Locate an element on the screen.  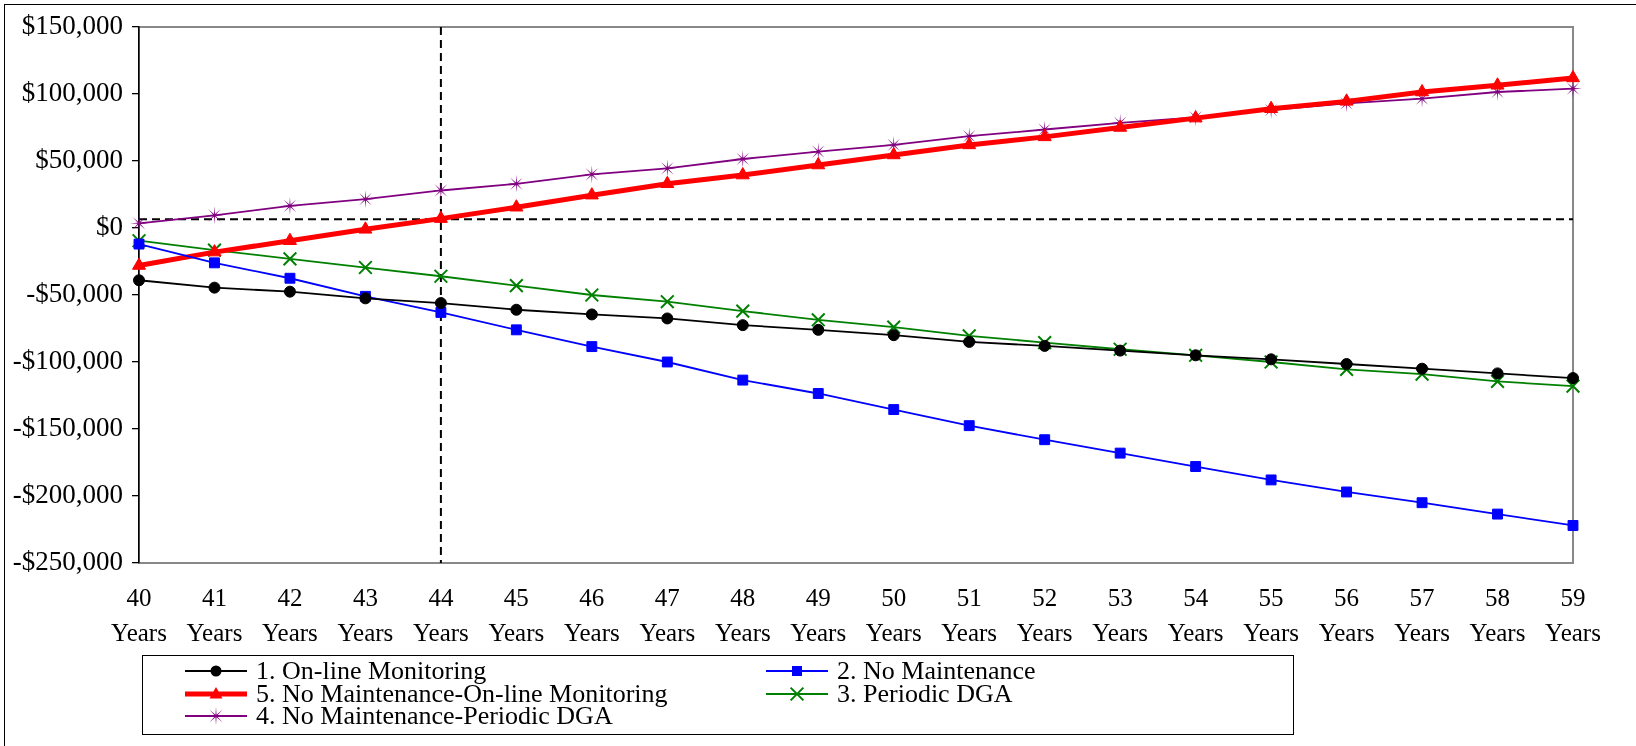
y-tick-label: $150,000 is located at coordinates (72, 25).